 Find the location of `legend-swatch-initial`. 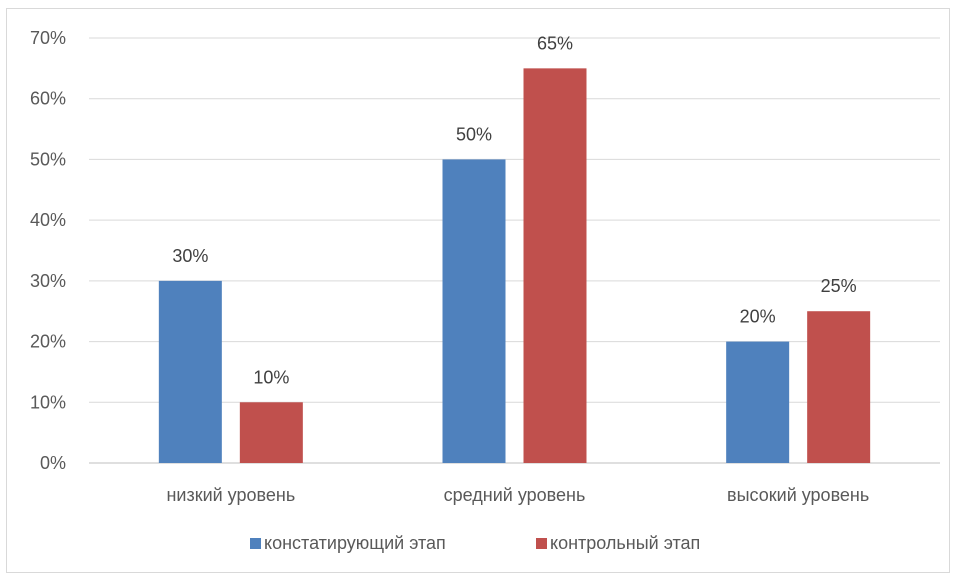

legend-swatch-initial is located at coordinates (255, 543).